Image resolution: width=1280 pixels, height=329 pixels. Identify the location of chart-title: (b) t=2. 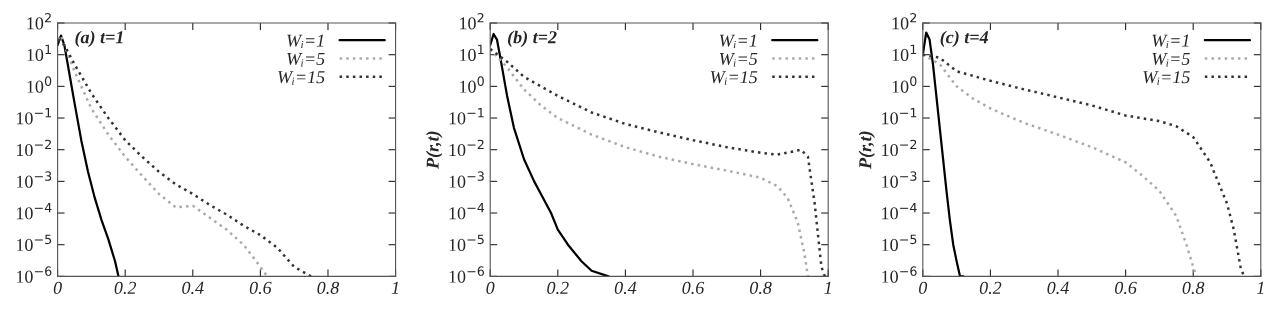
(532, 38).